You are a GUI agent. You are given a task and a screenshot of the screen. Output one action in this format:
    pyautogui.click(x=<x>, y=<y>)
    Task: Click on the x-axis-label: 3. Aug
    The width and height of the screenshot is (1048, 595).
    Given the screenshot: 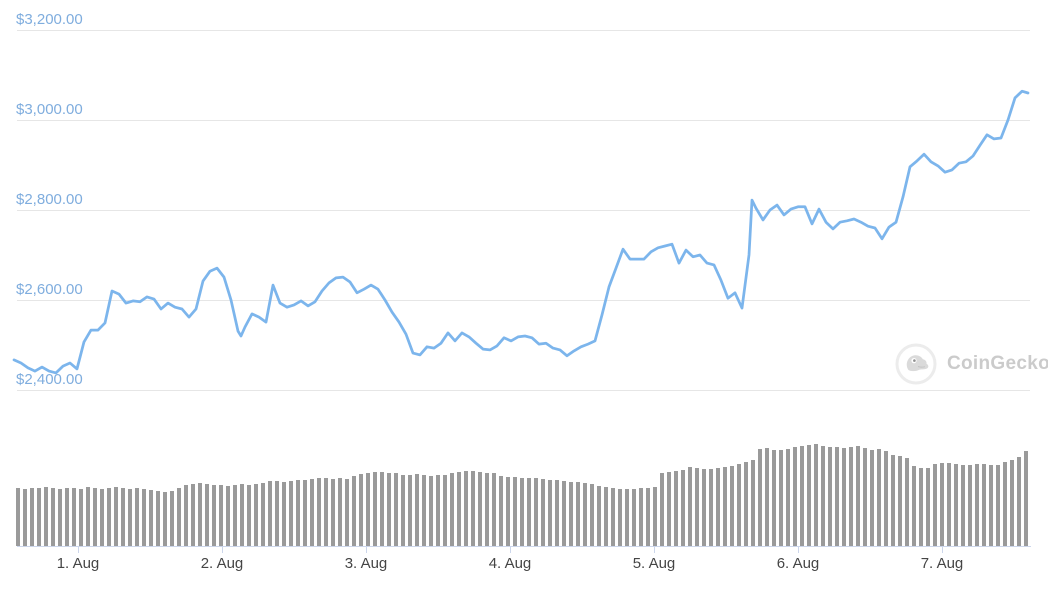 What is the action you would take?
    pyautogui.click(x=366, y=563)
    